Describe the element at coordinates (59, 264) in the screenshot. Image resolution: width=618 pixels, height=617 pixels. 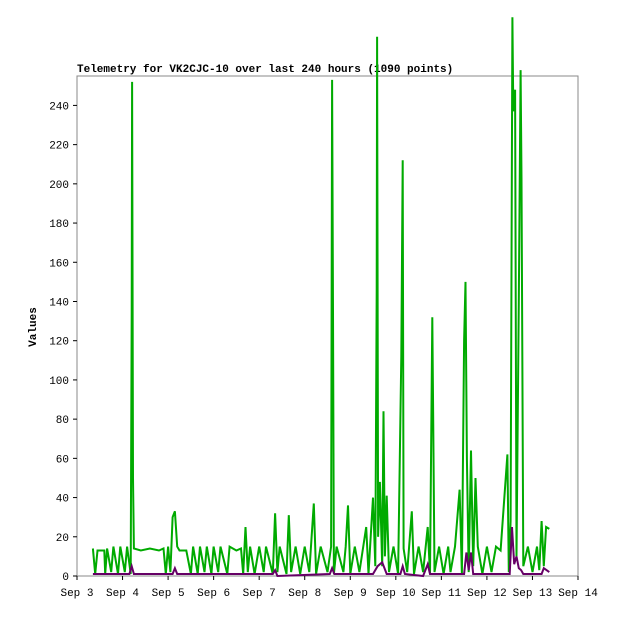
I see `y-tick-label: 160` at that location.